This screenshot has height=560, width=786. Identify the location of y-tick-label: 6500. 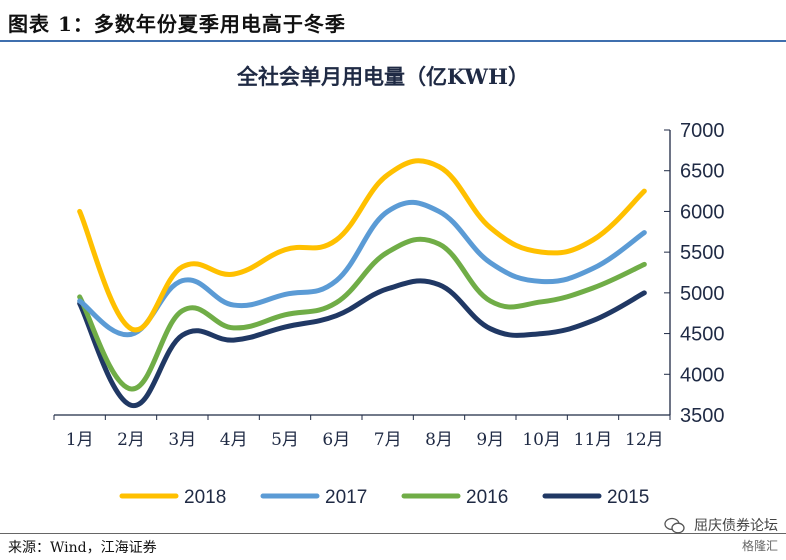
(702, 172).